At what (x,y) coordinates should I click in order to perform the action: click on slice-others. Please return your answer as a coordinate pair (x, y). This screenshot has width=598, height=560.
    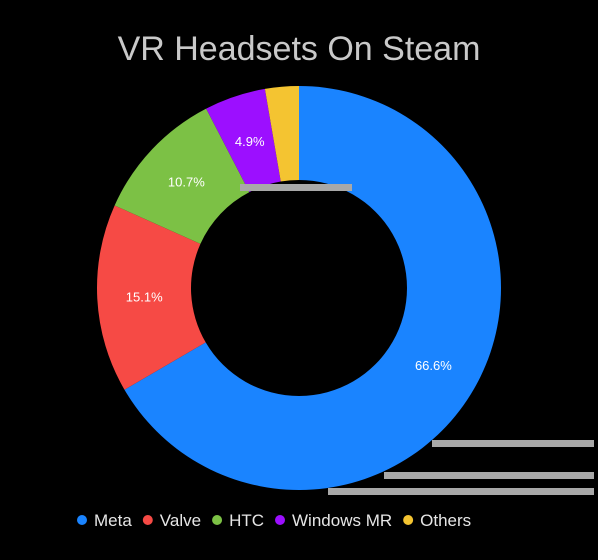
    Looking at the image, I should click on (281, 134).